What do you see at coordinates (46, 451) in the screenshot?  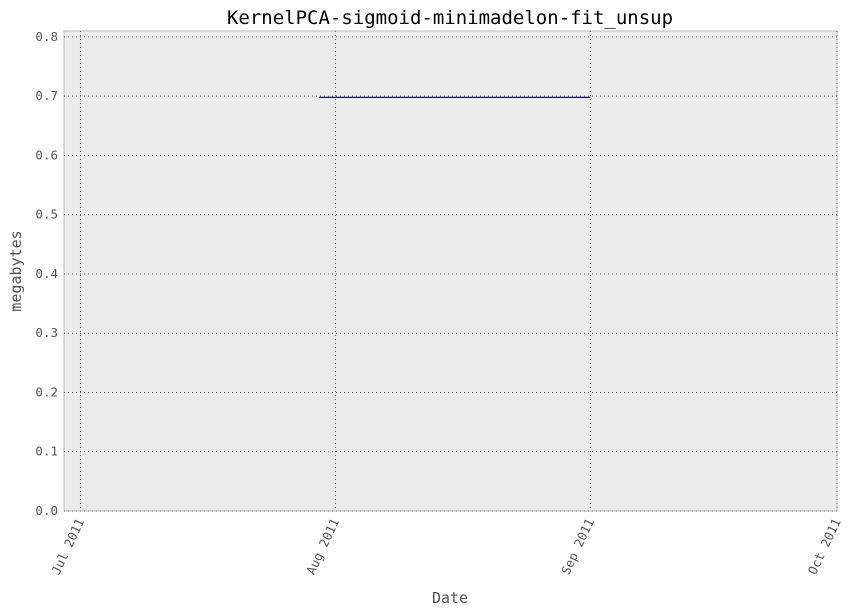 I see `y-tick-label: 0.1` at bounding box center [46, 451].